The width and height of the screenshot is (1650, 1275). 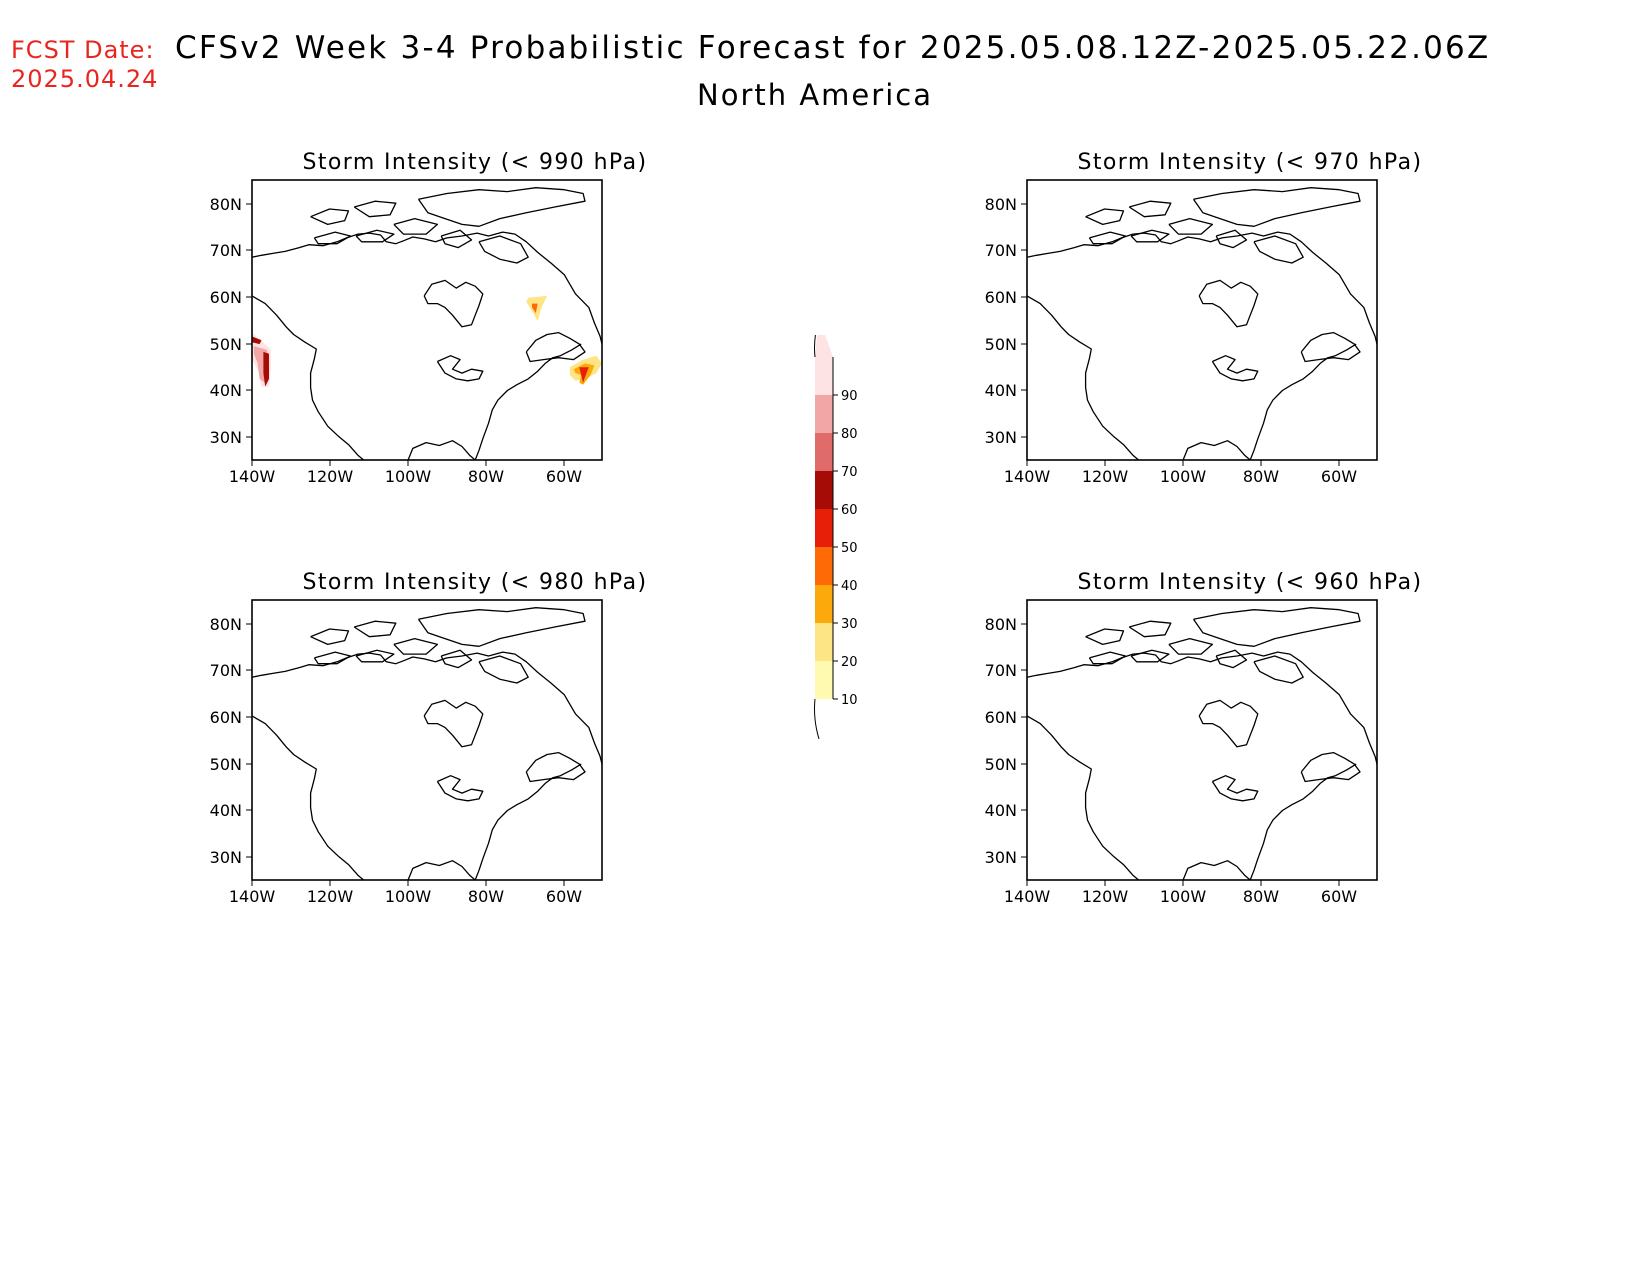 What do you see at coordinates (475, 582) in the screenshot?
I see `panel-title: Storm Intensity (< 980 hPa)` at bounding box center [475, 582].